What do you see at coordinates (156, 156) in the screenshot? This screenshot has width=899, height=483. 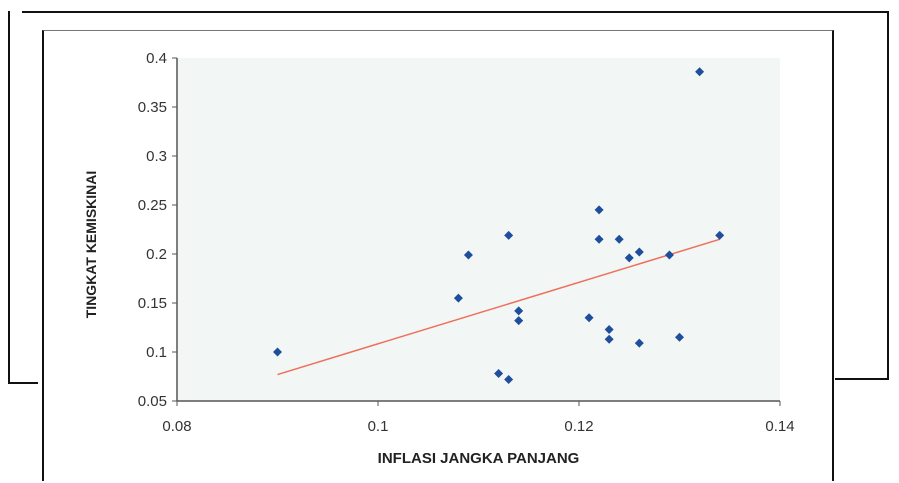 I see `y-tick-label: 0.3` at bounding box center [156, 156].